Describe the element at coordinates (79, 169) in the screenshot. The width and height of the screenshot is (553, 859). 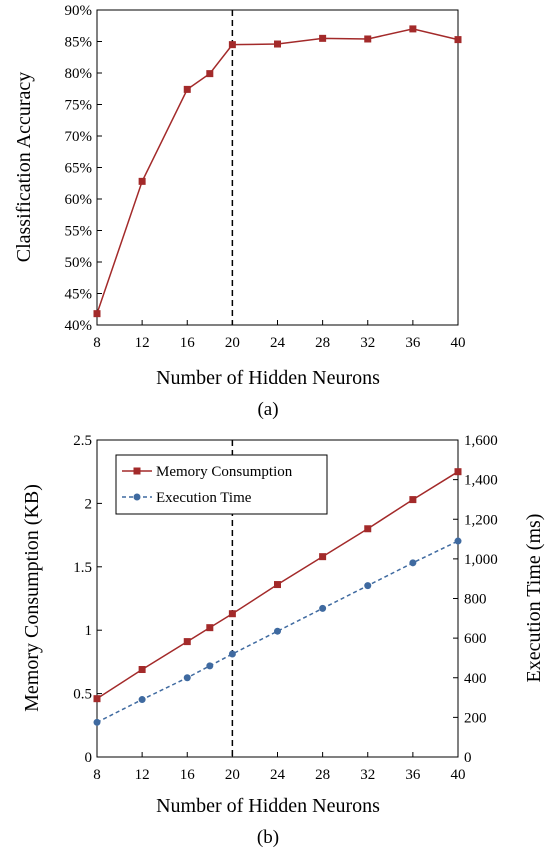
I see `y-tick-label: 65%` at that location.